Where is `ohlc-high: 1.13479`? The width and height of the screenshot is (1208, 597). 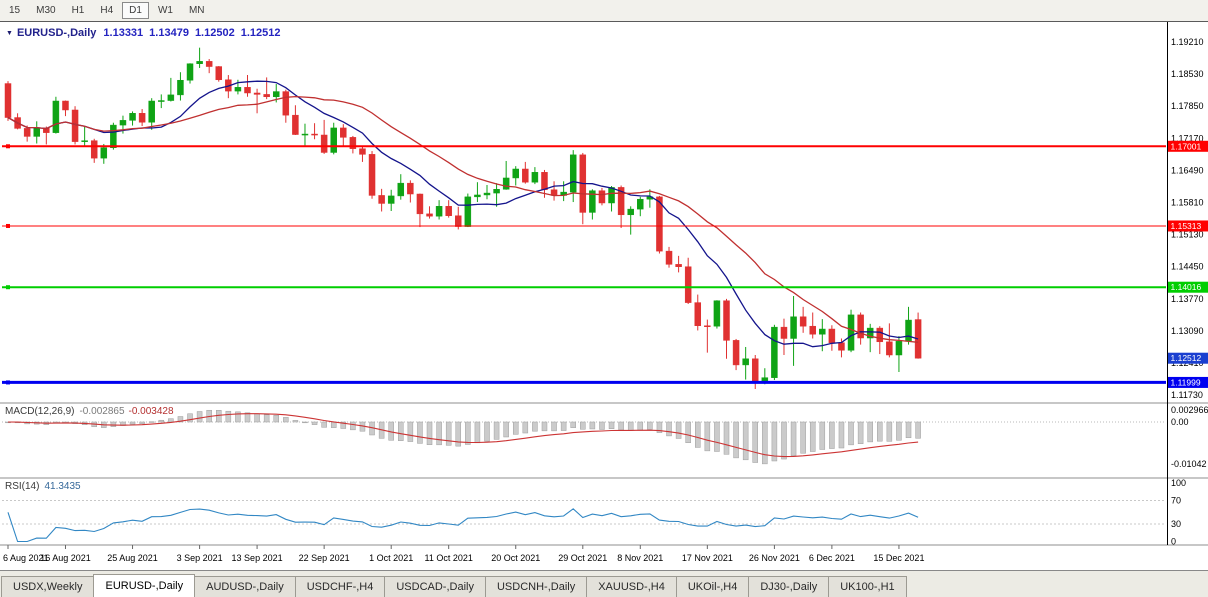 ohlc-high: 1.13479 is located at coordinates (169, 33).